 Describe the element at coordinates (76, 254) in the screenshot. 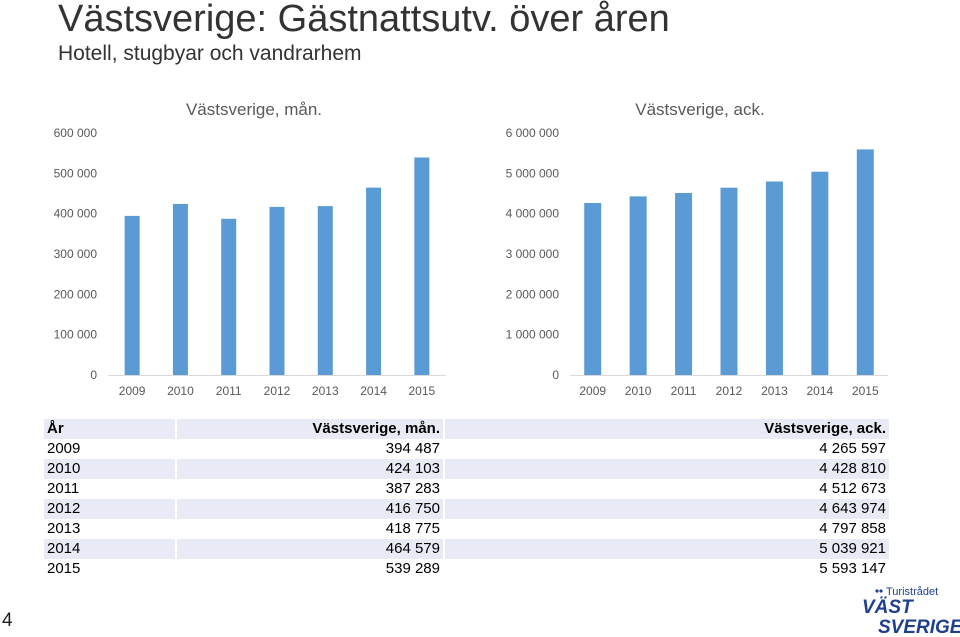

I see `y-tick-label: 300 000` at that location.